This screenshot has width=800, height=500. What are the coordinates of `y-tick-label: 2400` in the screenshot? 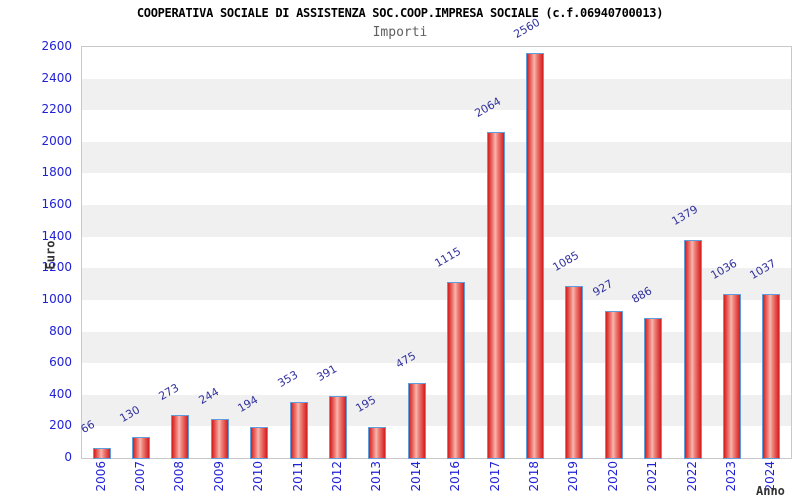 It's located at (56, 77).